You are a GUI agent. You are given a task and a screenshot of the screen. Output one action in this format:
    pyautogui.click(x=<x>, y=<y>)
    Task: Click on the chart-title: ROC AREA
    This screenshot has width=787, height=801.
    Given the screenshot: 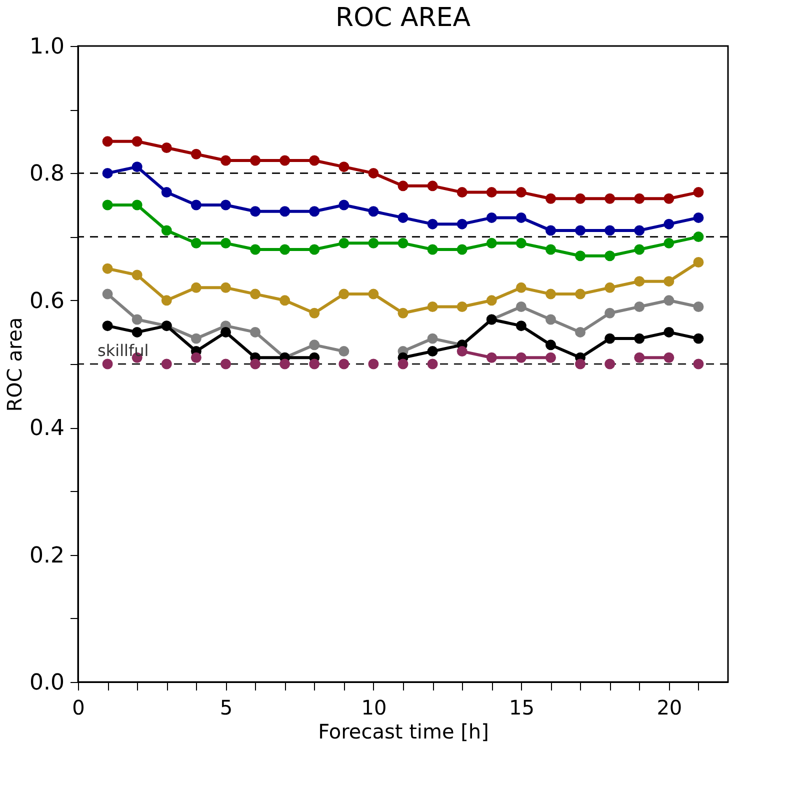 What is the action you would take?
    pyautogui.click(x=403, y=18)
    